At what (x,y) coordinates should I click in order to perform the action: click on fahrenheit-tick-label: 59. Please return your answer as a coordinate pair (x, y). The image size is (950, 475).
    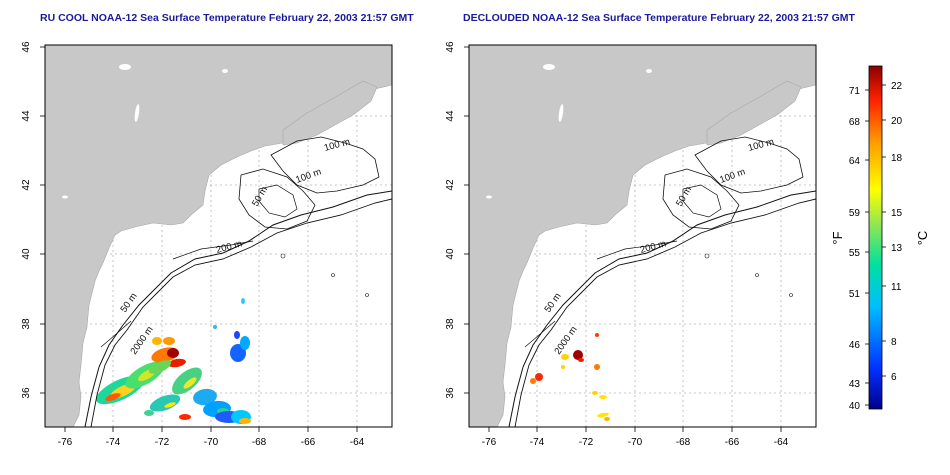
    Looking at the image, I should click on (855, 213).